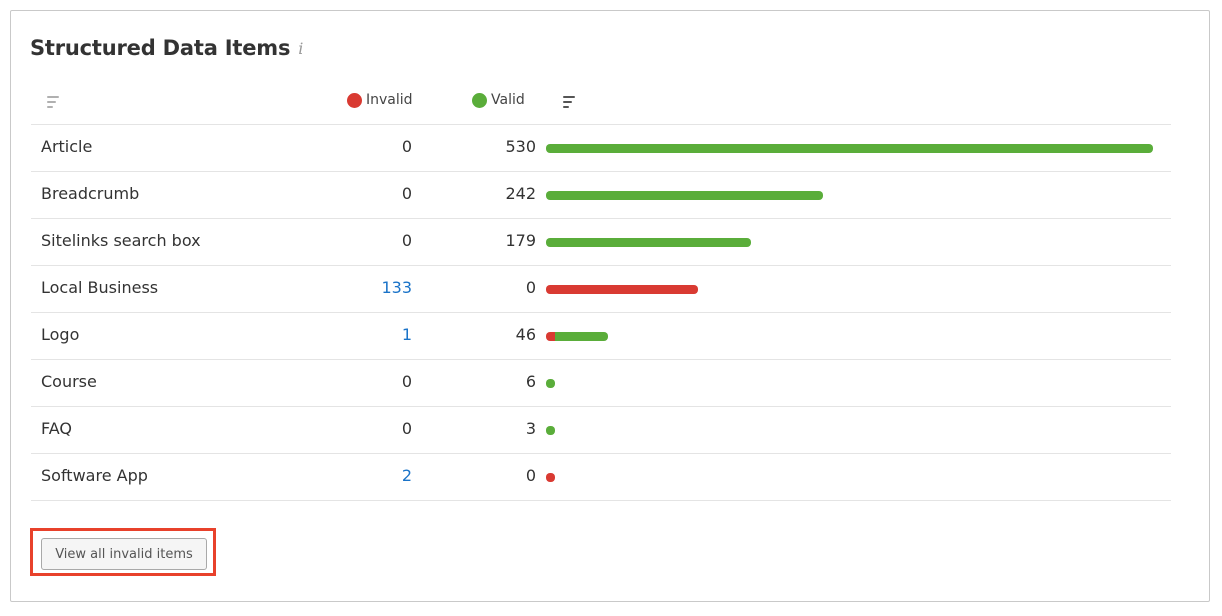  What do you see at coordinates (479, 100) in the screenshot?
I see `valid-dot-icon` at bounding box center [479, 100].